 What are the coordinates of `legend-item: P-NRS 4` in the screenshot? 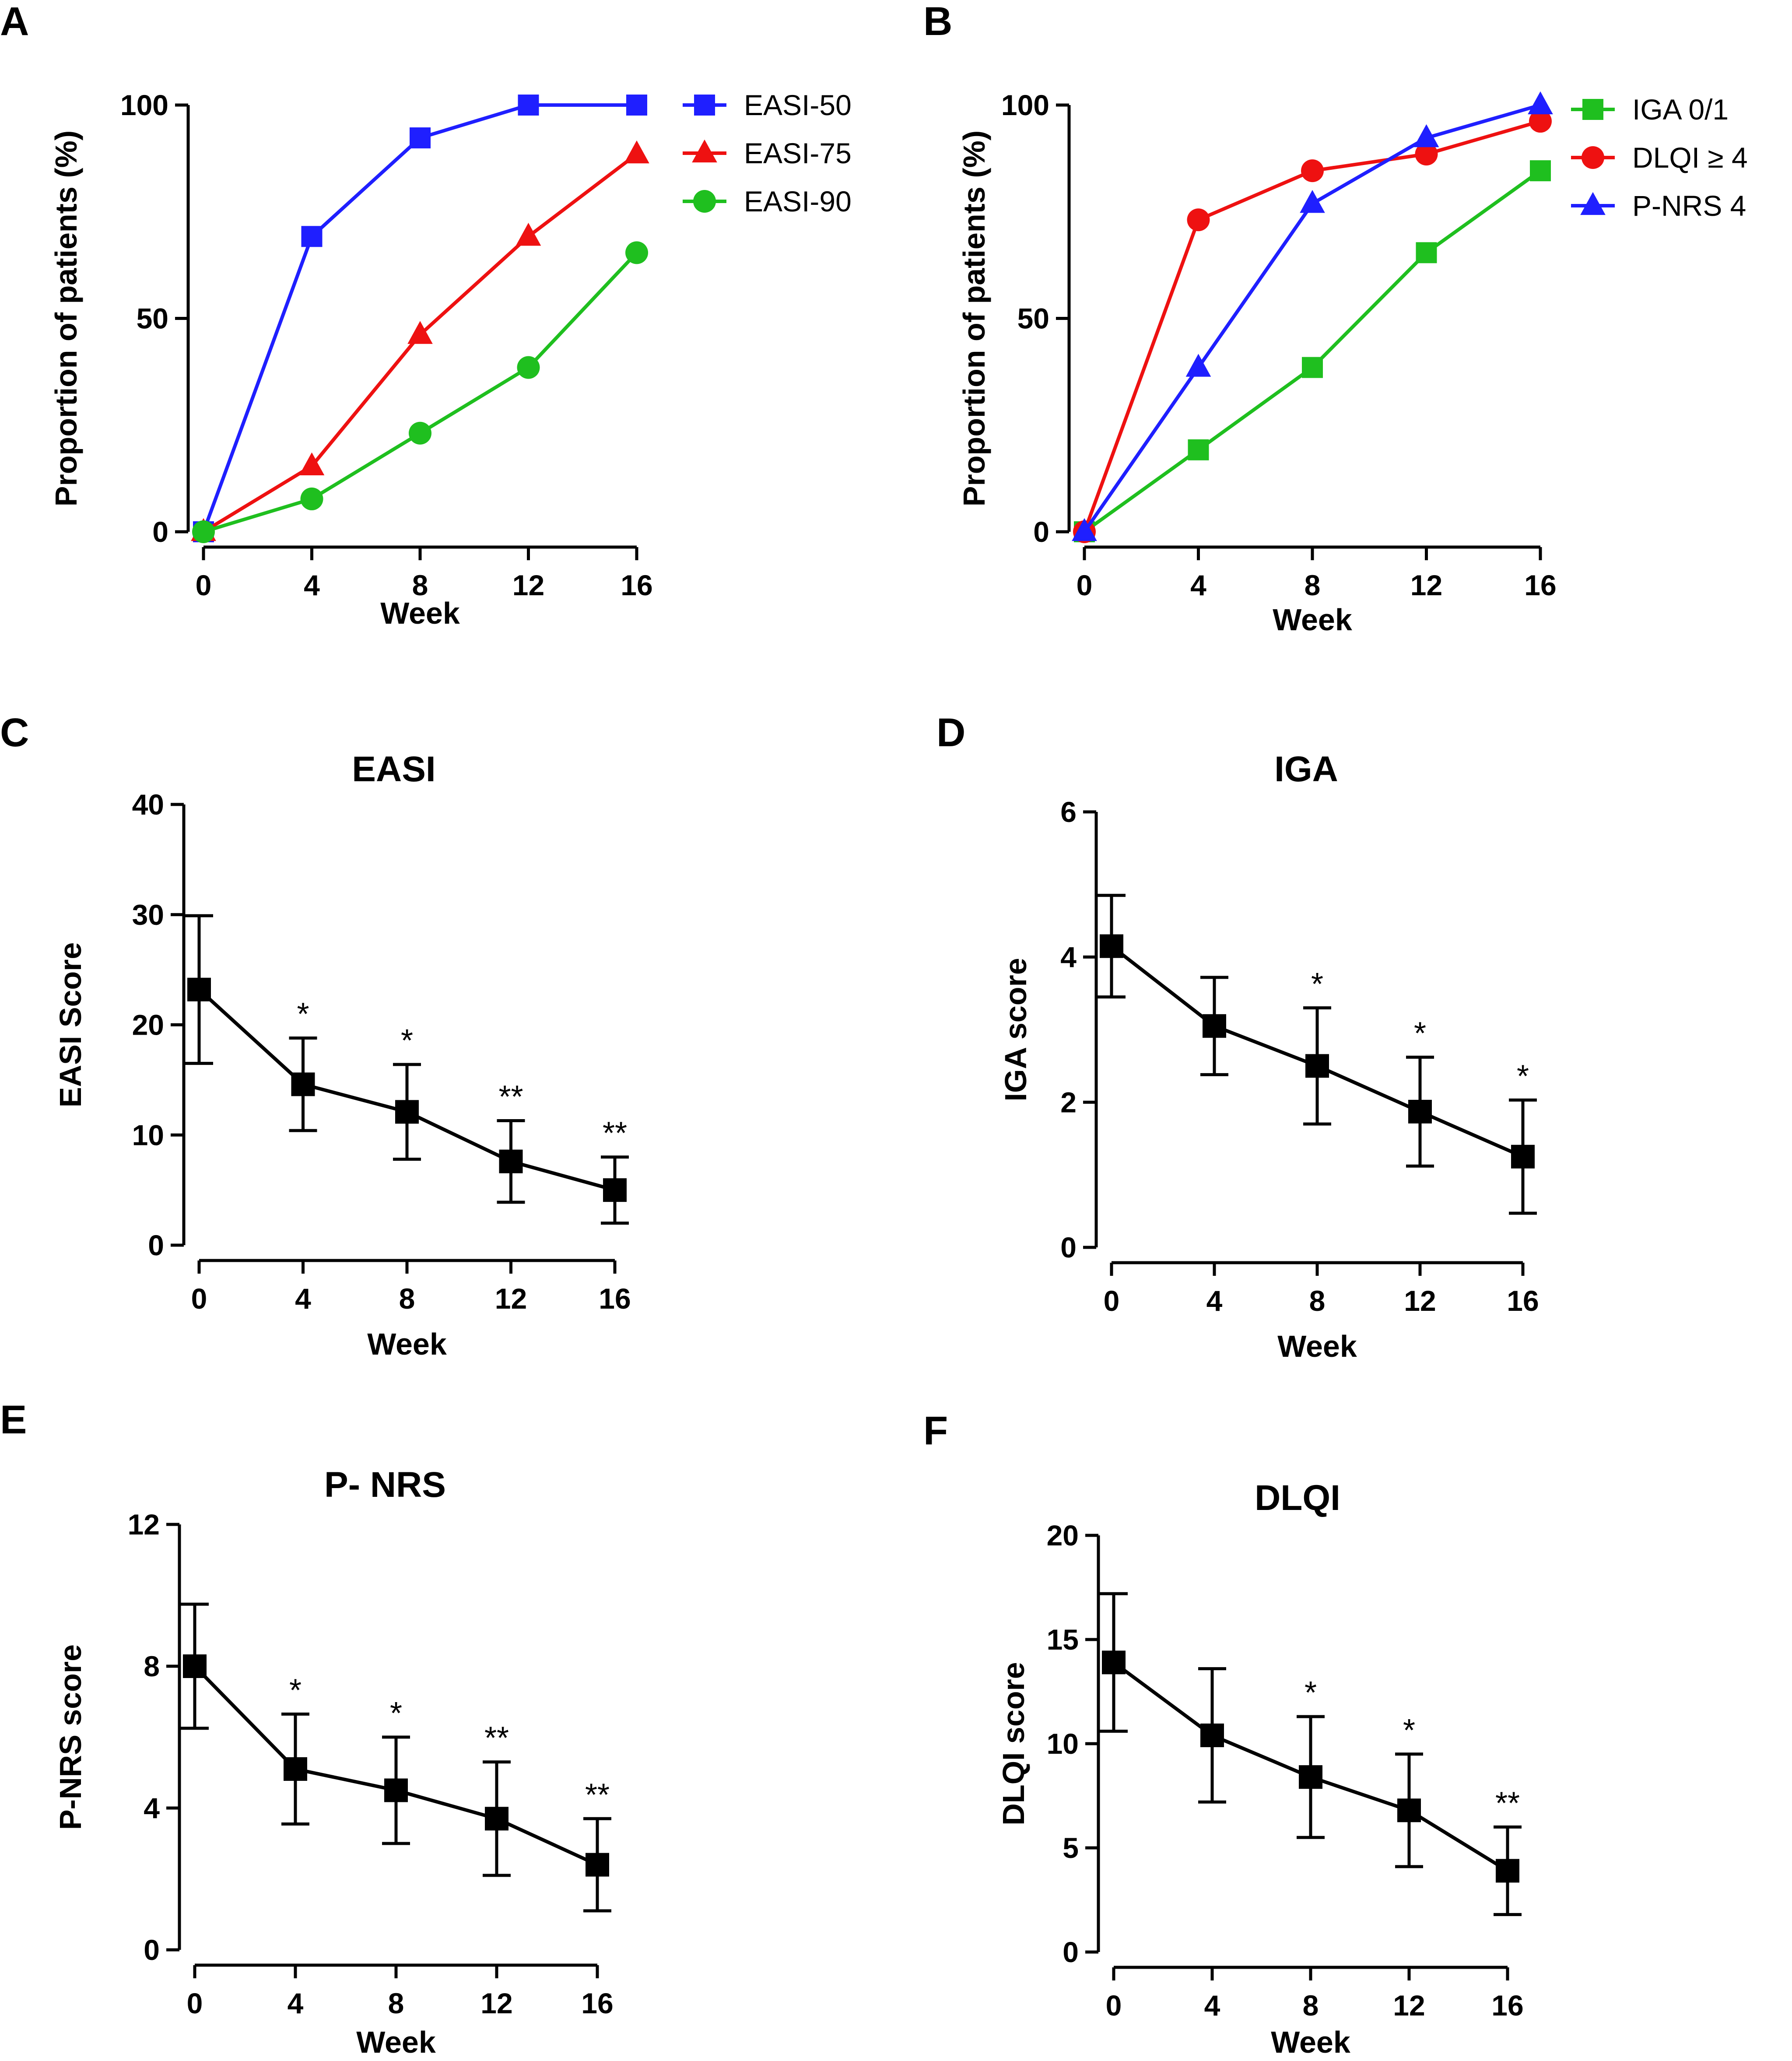 It's located at (1658, 206).